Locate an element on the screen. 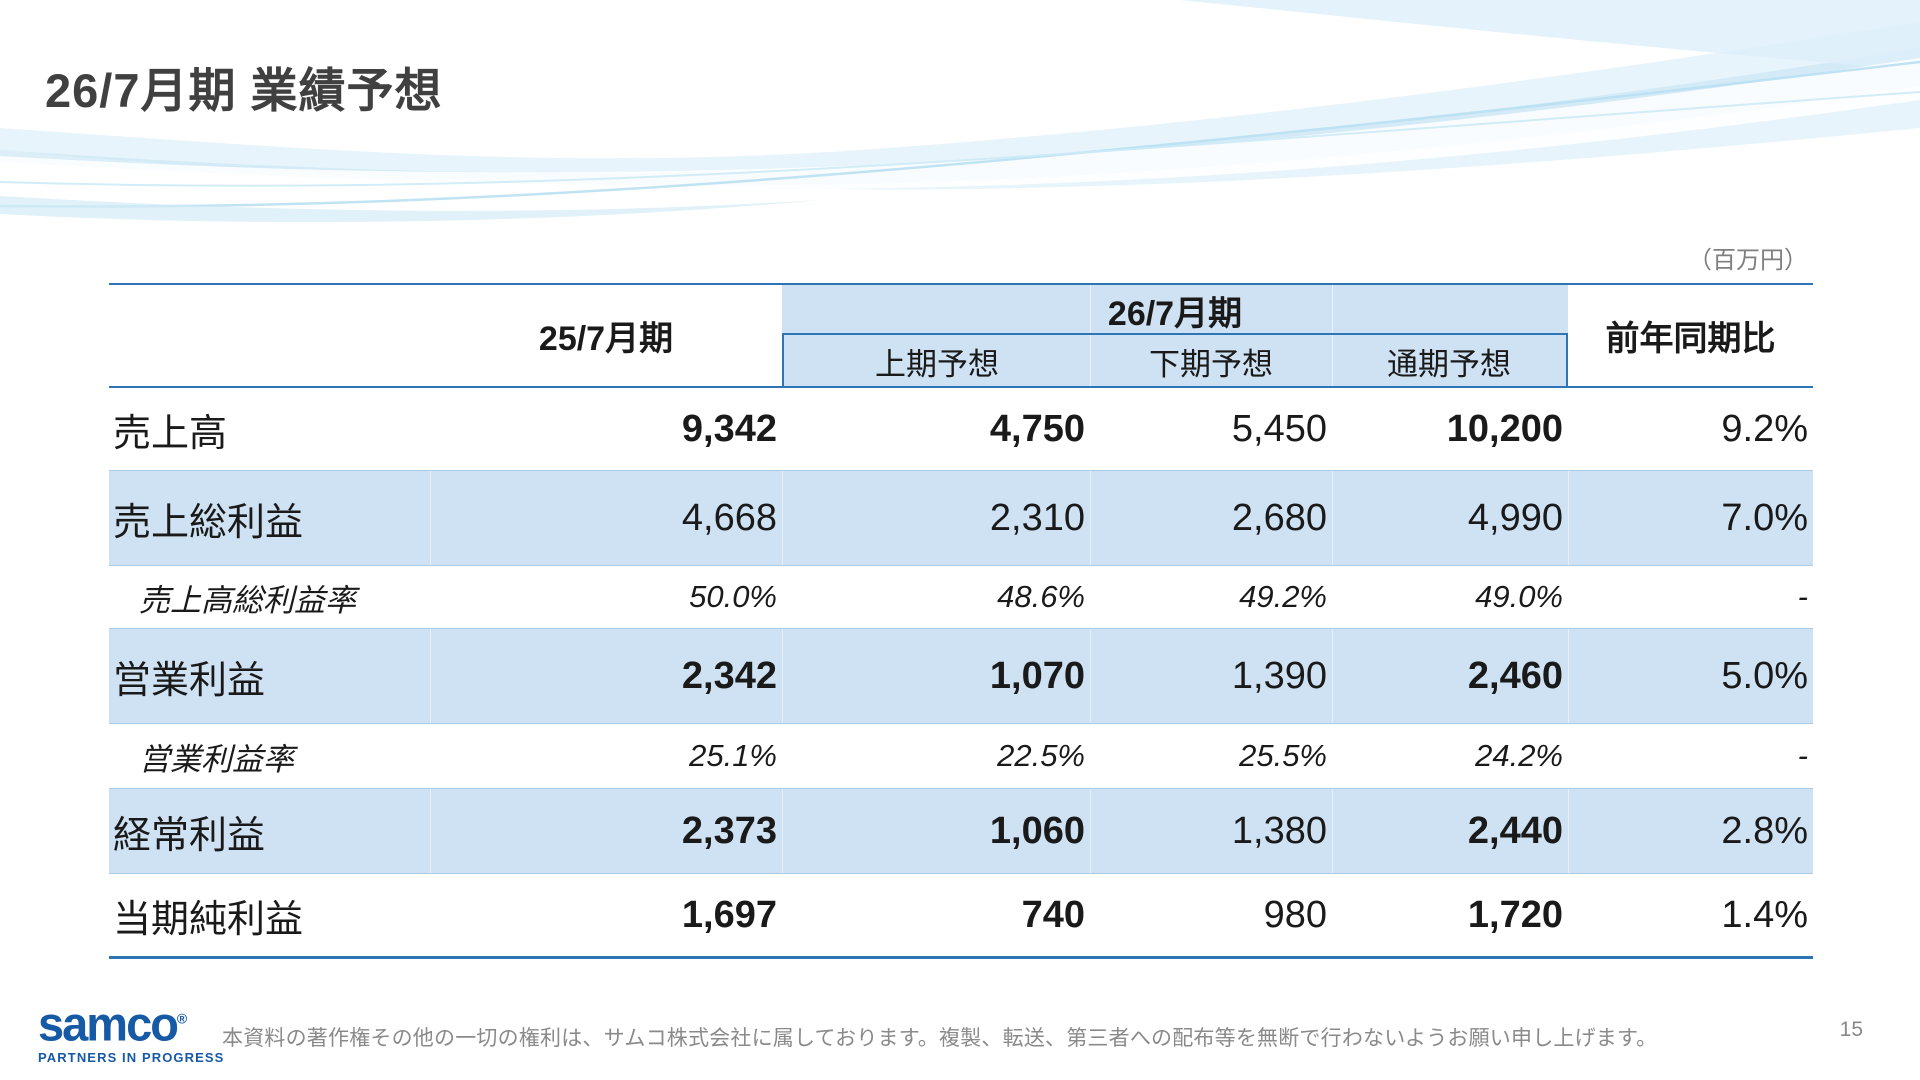 This screenshot has height=1080, width=1920. subheader-first-half: 上期予想 is located at coordinates (937, 364).